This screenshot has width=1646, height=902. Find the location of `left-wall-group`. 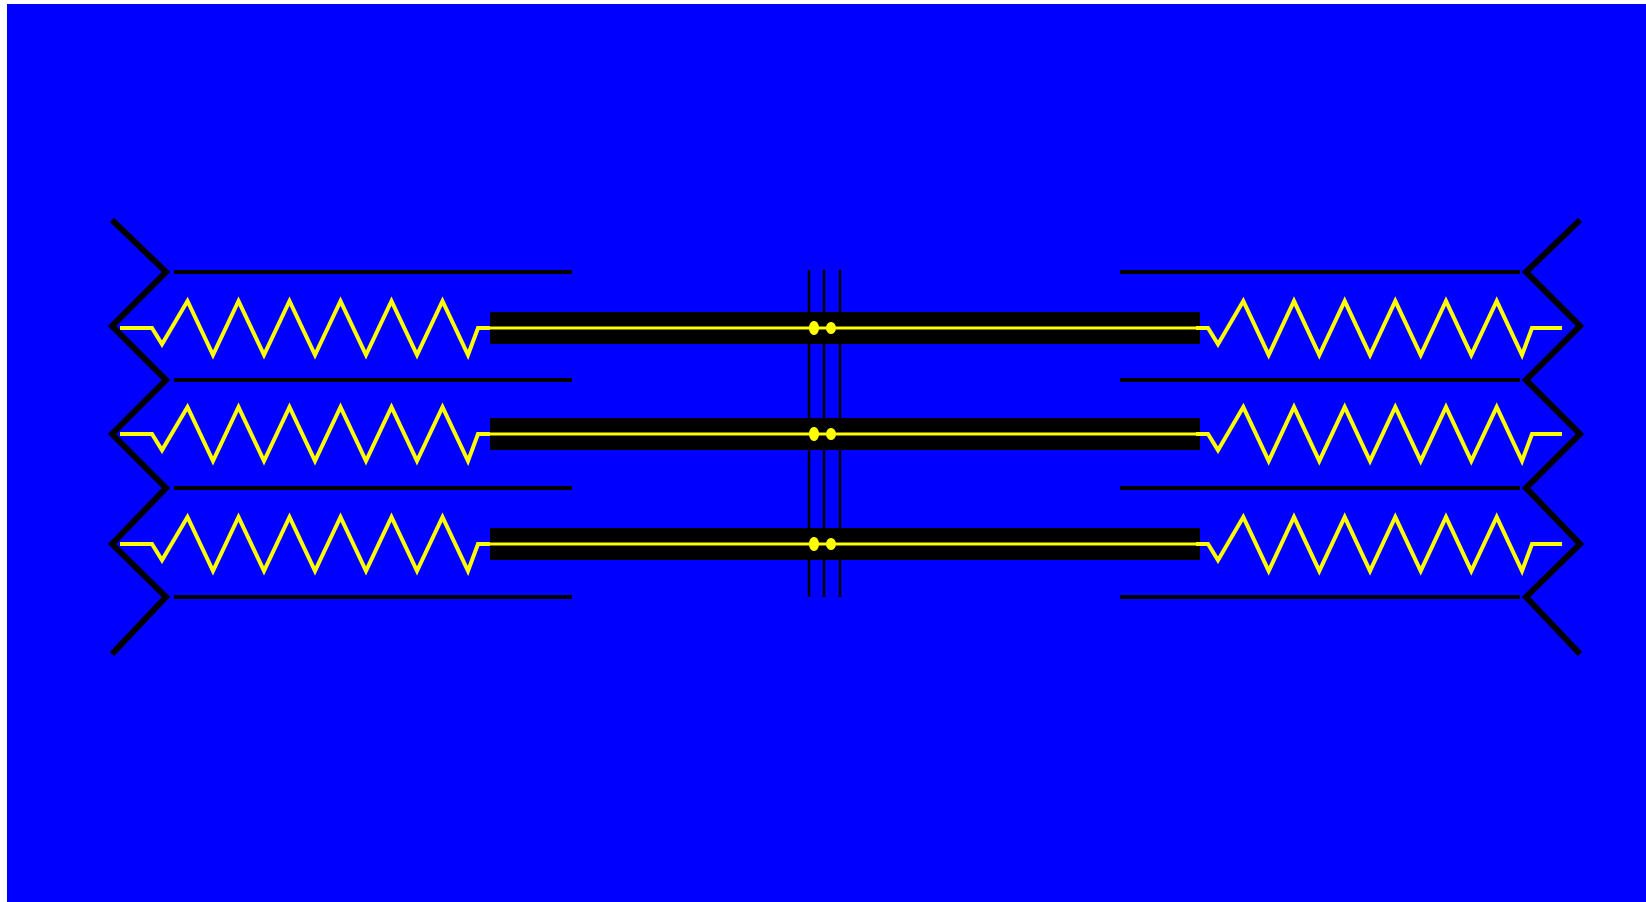

left-wall-group is located at coordinates (139, 437).